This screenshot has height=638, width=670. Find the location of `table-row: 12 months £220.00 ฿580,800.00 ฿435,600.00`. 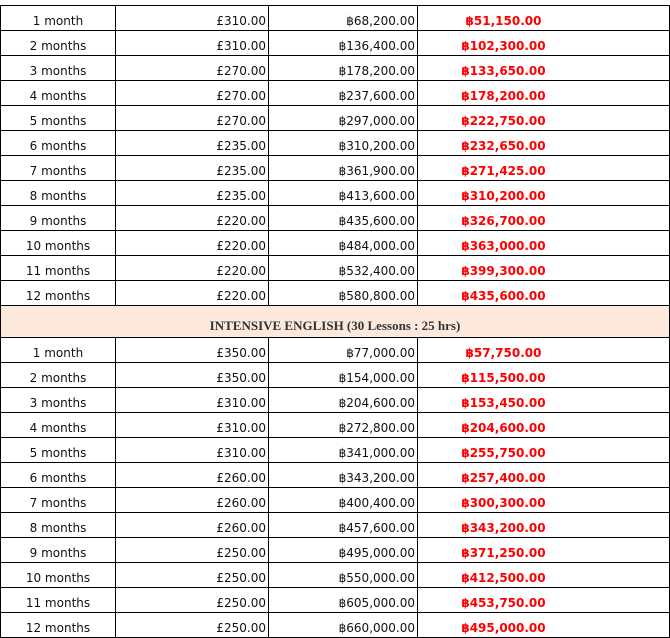

table-row: 12 months £220.00 ฿580,800.00 ฿435,600.00 is located at coordinates (335, 293).